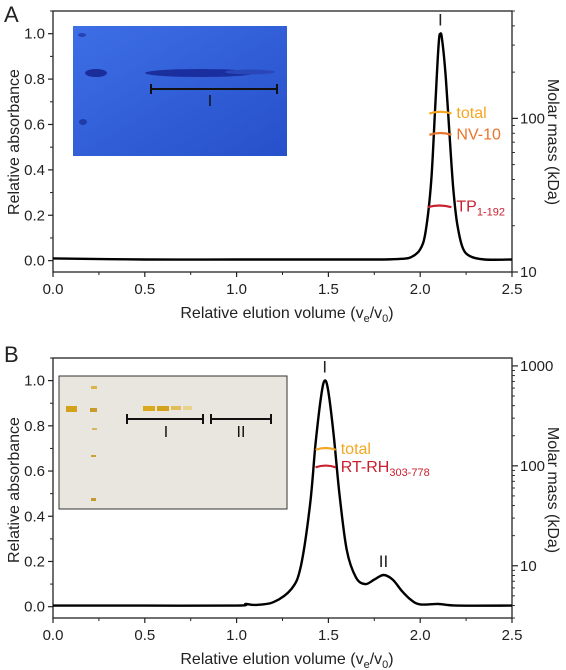 The width and height of the screenshot is (566, 670). Describe the element at coordinates (14, 490) in the screenshot. I see `panel-b-ylabel: Relative absorbance` at that location.